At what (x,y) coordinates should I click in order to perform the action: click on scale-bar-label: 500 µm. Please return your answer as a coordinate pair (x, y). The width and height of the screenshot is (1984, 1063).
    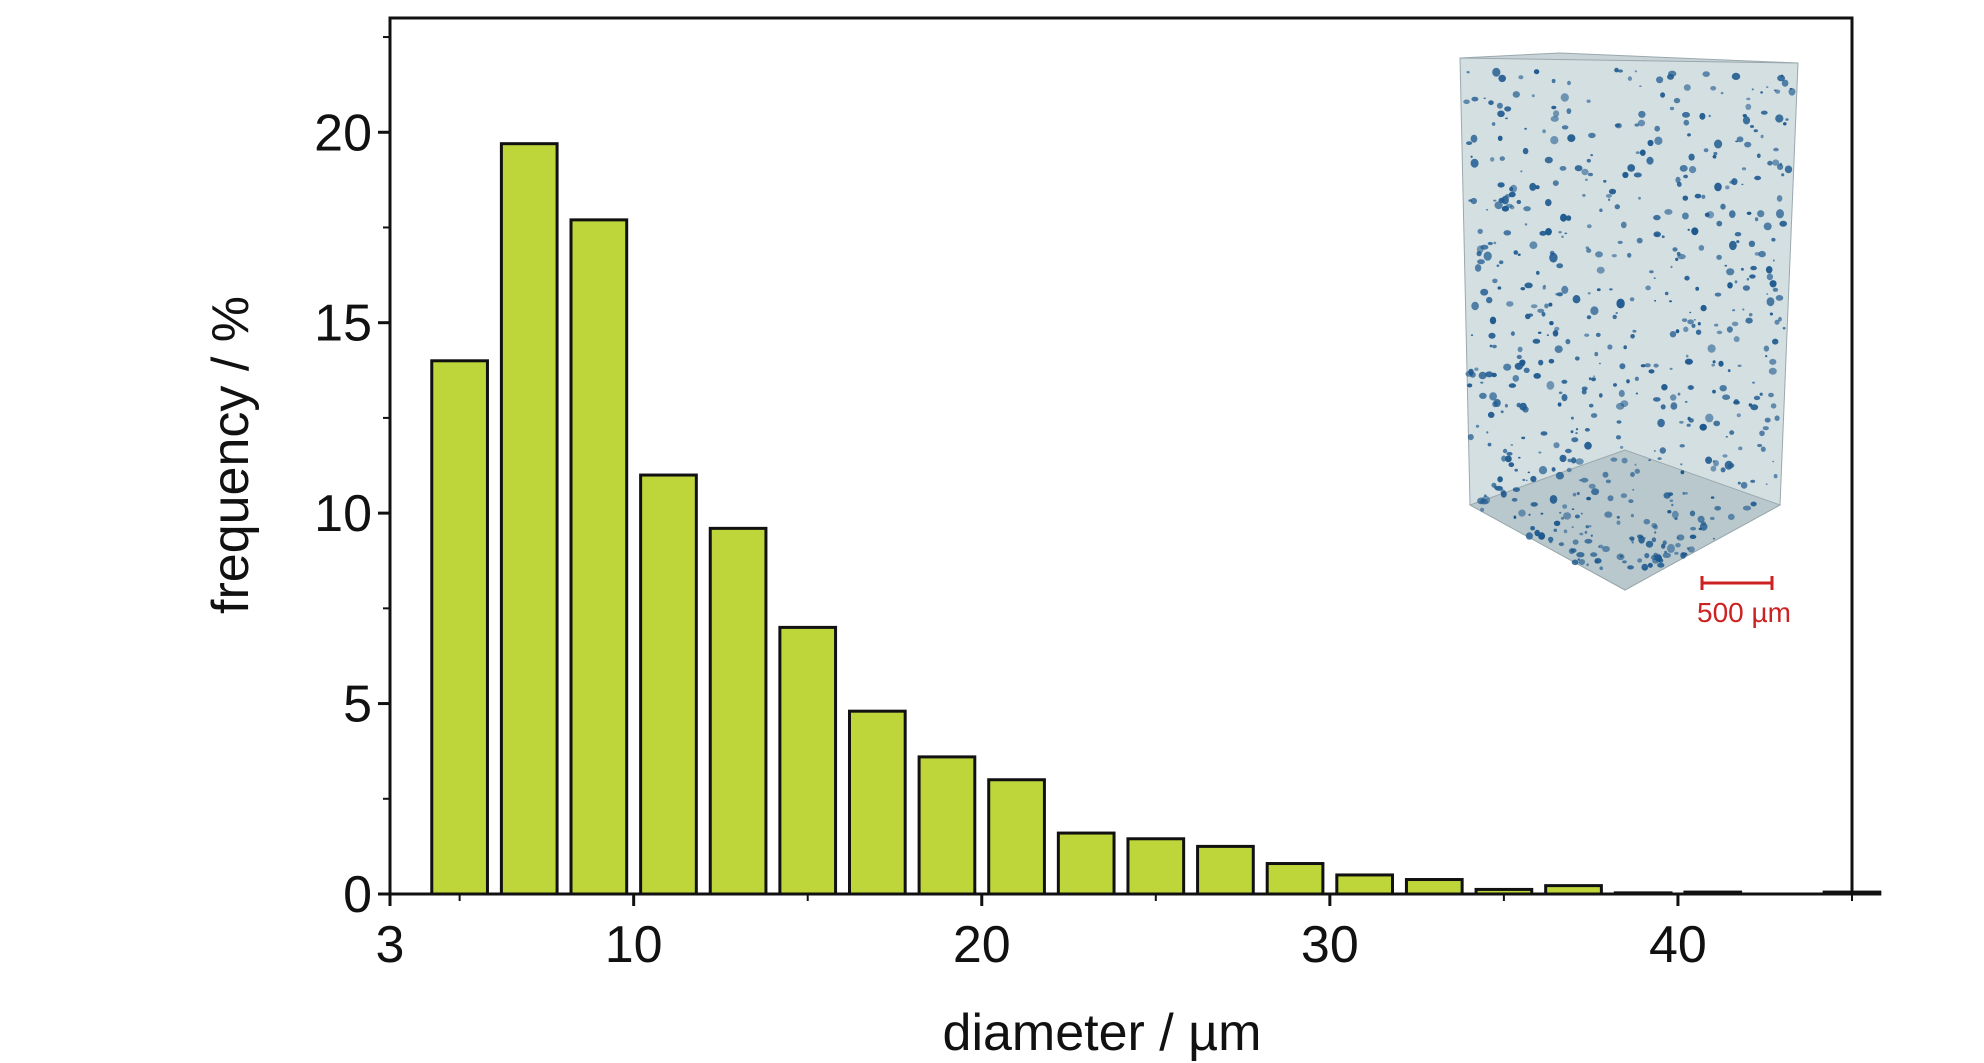
    Looking at the image, I should click on (1744, 612).